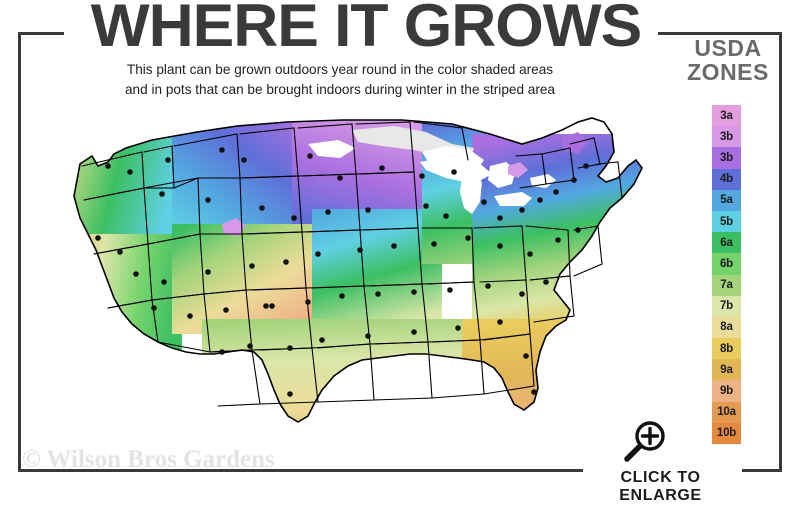 The height and width of the screenshot is (505, 800). I want to click on legend-zone-3b-1: 3b, so click(726, 137).